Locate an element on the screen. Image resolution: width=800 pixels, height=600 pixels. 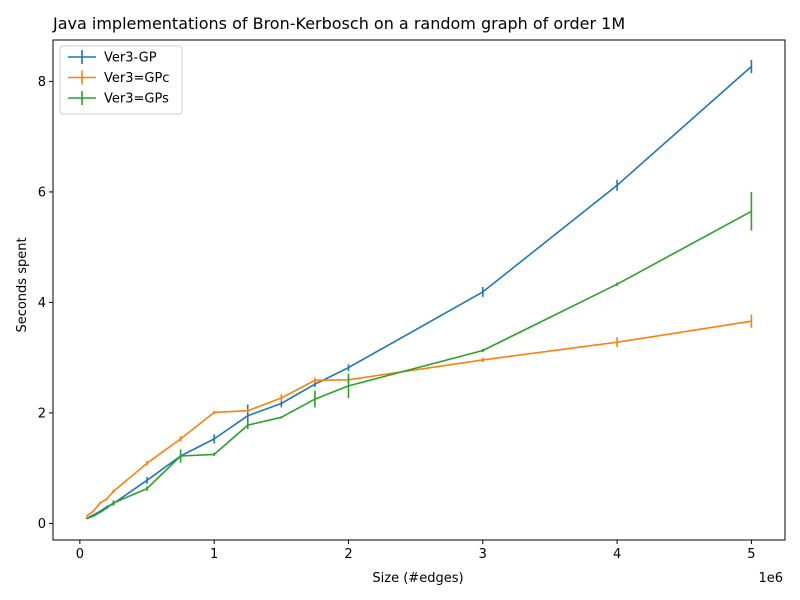
x-tick-label: 1 is located at coordinates (214, 554).